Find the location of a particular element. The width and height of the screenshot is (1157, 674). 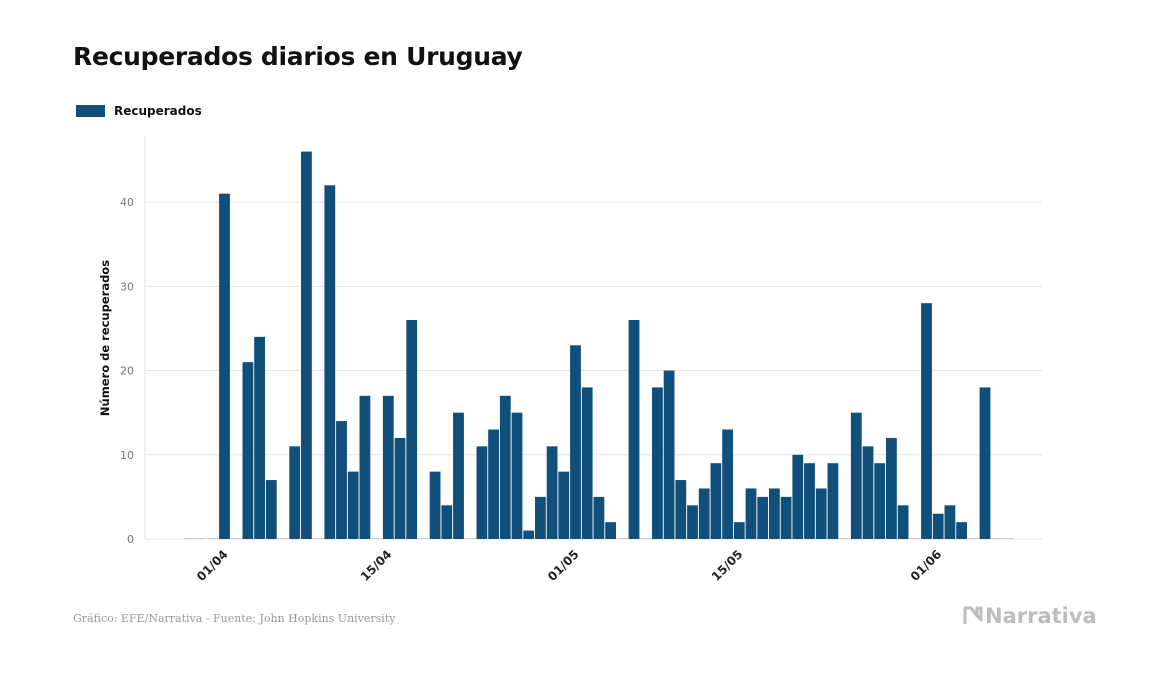

y-tick-label: 20 is located at coordinates (127, 371).